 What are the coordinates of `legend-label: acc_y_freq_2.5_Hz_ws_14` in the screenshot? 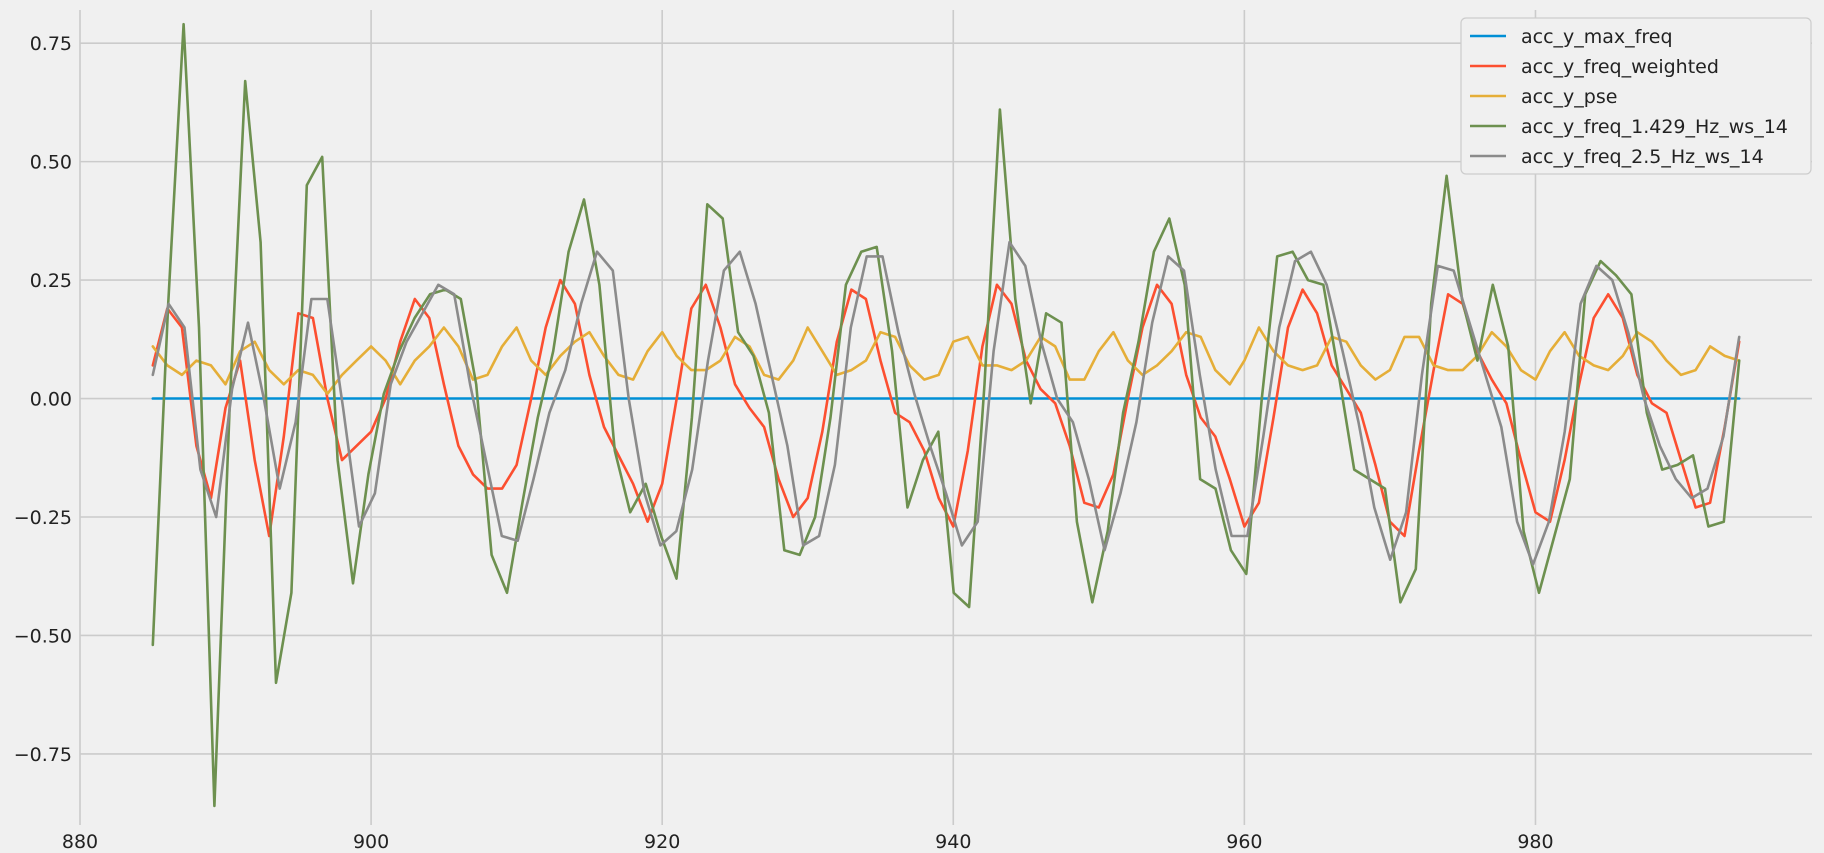 It's located at (1642, 157).